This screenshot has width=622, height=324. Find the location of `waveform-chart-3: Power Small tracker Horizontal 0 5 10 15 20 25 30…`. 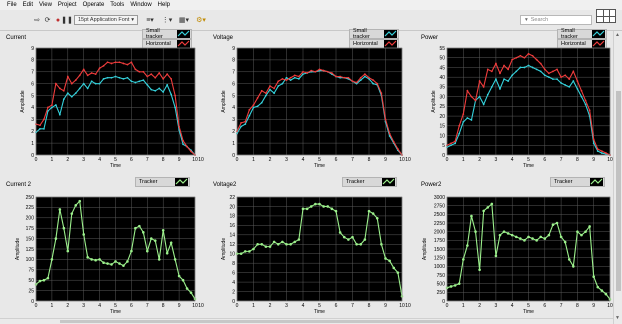

waveform-chart-3: Power Small tracker Horizontal 0 5 10 15 20 25 30… is located at coordinates (520, 101).